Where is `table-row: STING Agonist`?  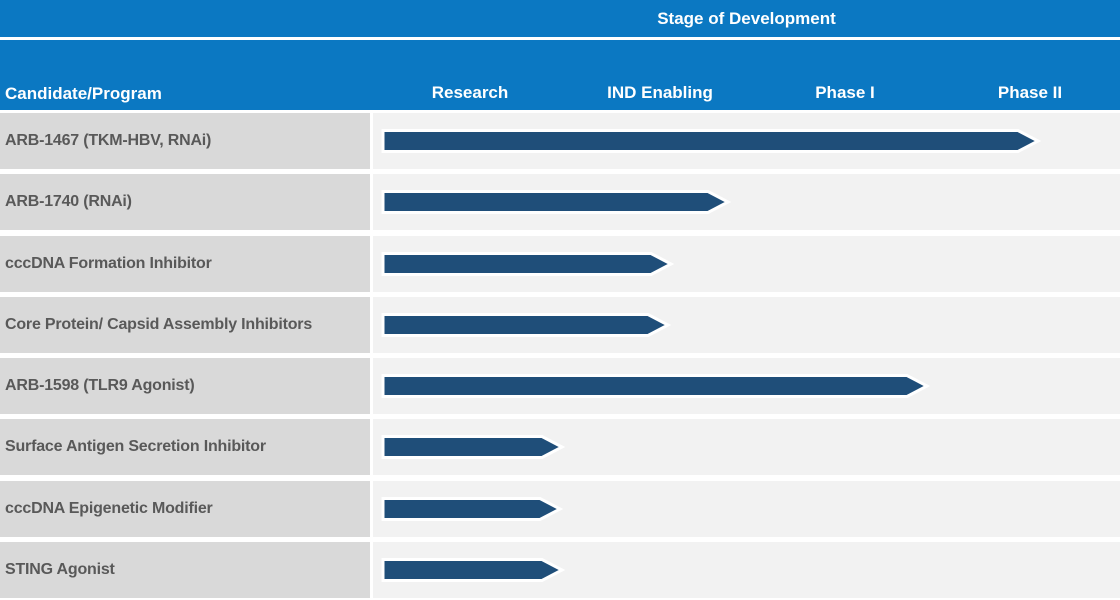
table-row: STING Agonist is located at coordinates (560, 569).